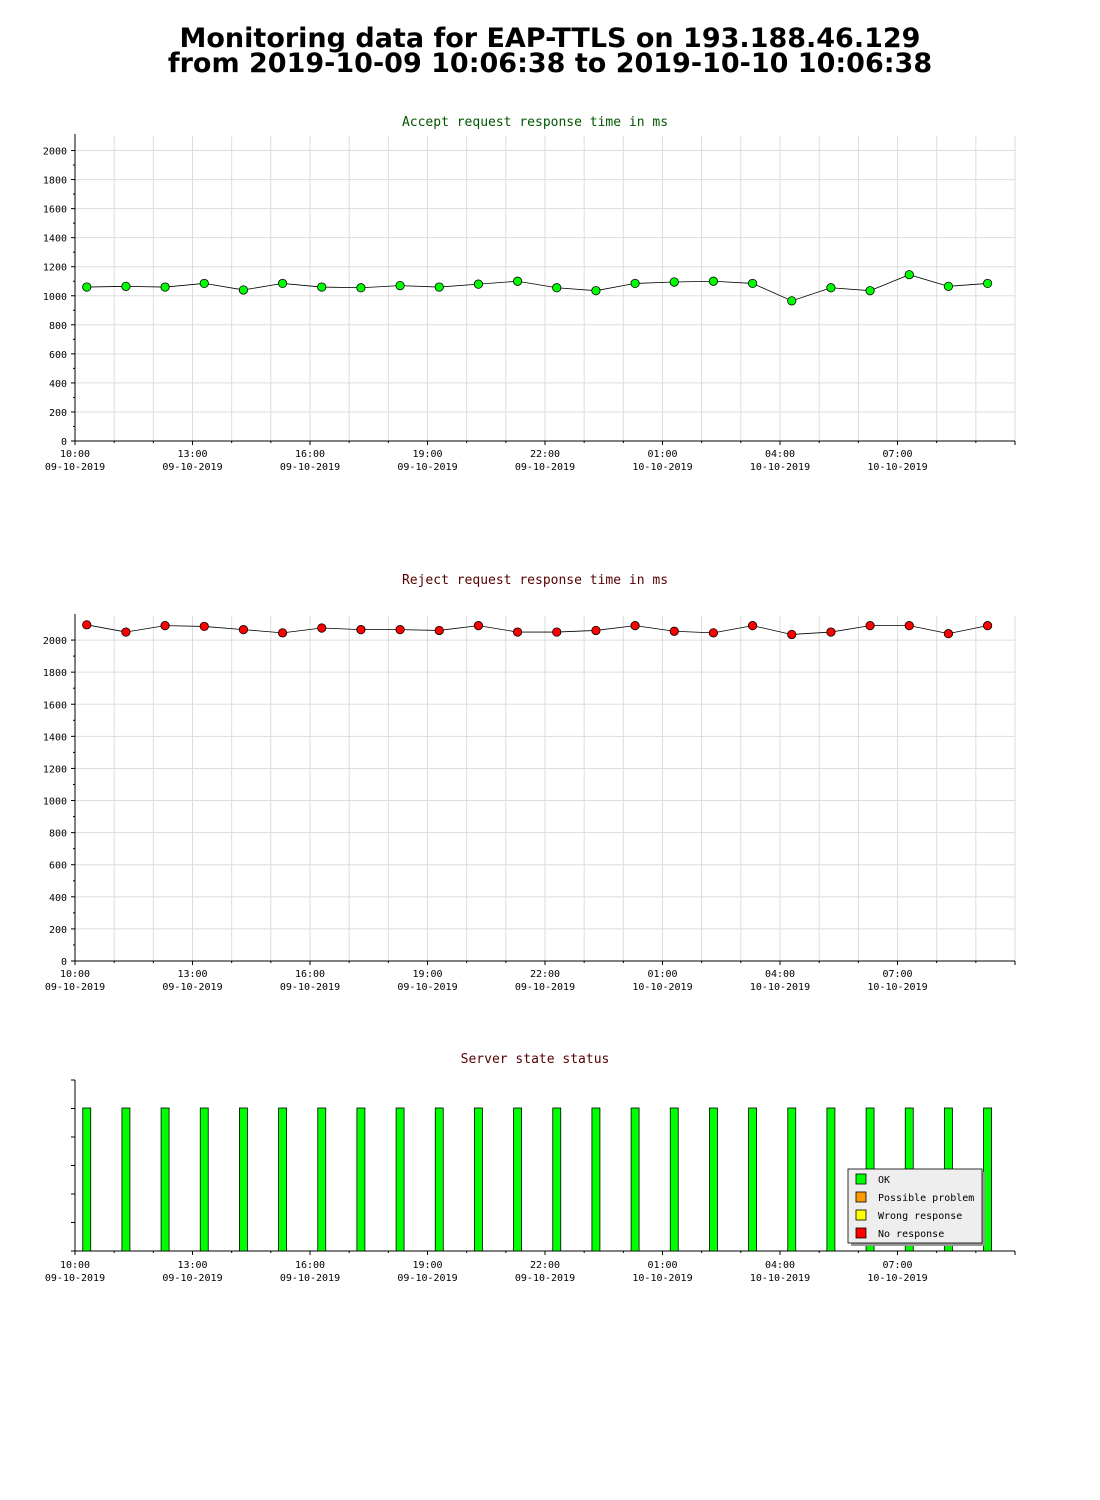  I want to click on legend-label: Possible problem, so click(926, 1198).